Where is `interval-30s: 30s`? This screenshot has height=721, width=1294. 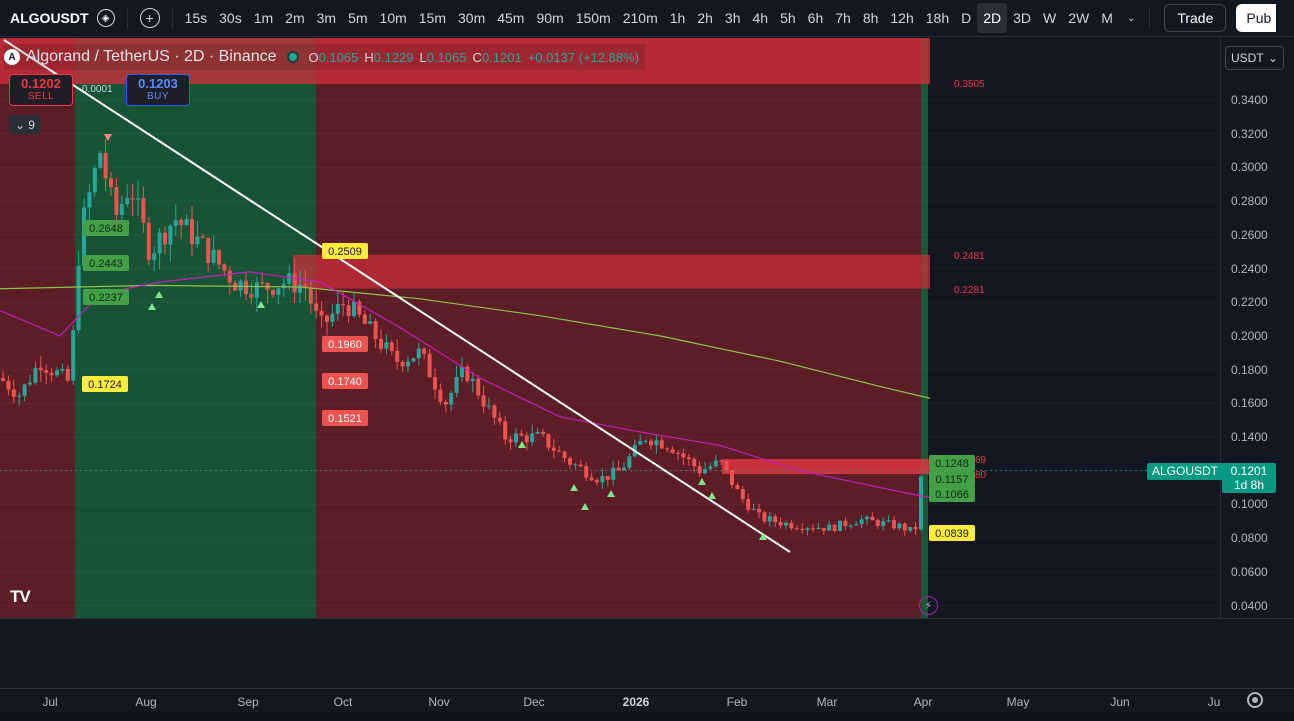 interval-30s: 30s is located at coordinates (230, 18).